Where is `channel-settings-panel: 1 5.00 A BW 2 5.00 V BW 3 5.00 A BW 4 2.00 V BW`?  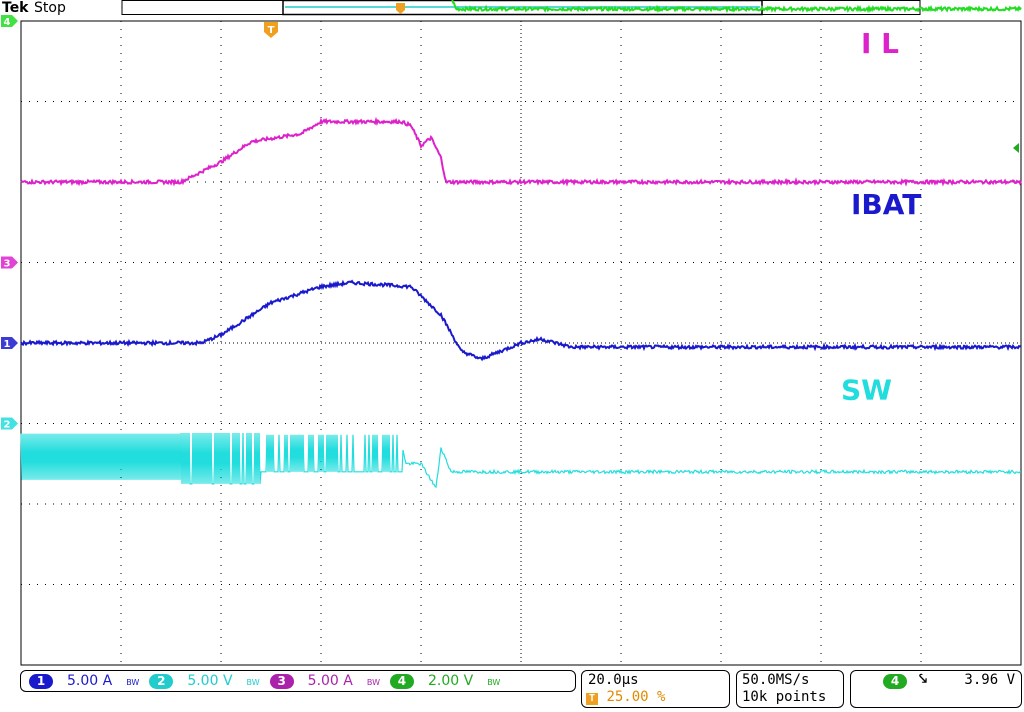 channel-settings-panel: 1 5.00 A BW 2 5.00 V BW 3 5.00 A BW 4 2.00 V BW is located at coordinates (298, 681).